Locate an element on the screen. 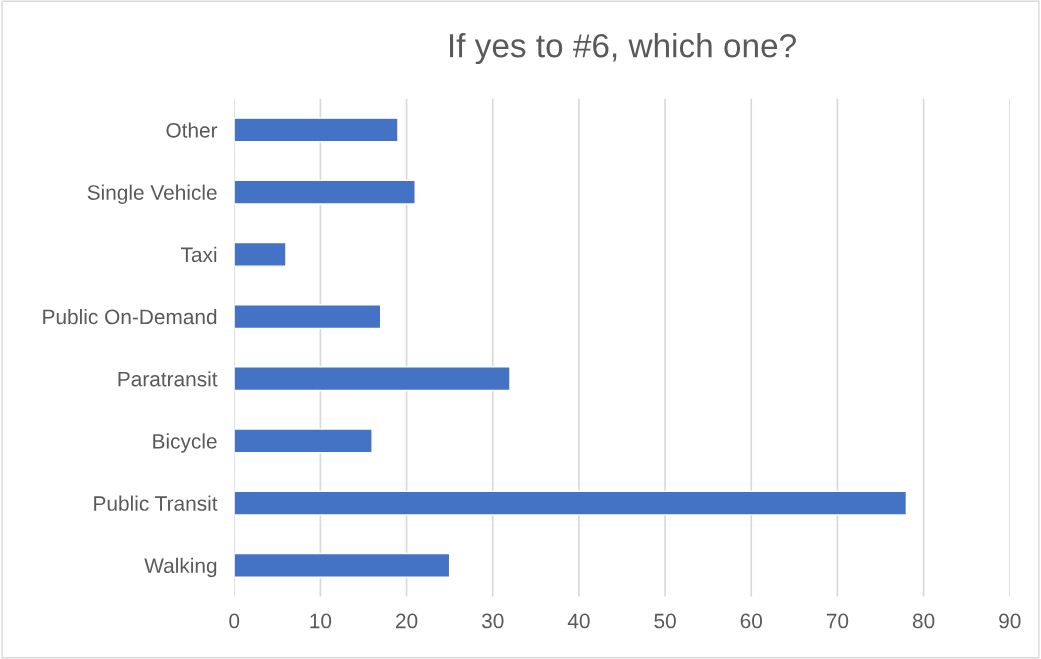 This screenshot has width=1041, height=659. y-tick-label: Taxi is located at coordinates (198, 254).